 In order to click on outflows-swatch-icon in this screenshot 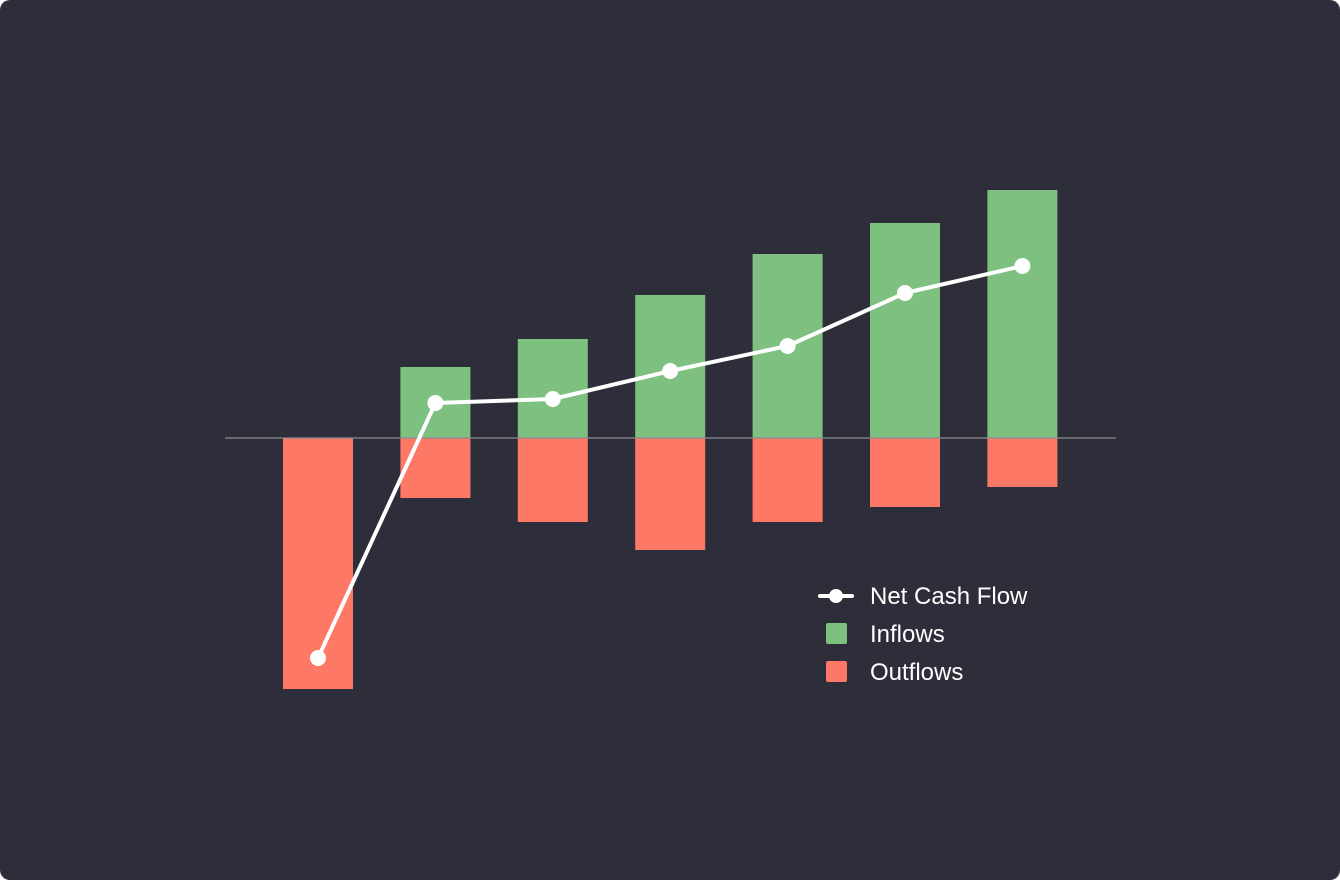, I will do `click(836, 671)`.